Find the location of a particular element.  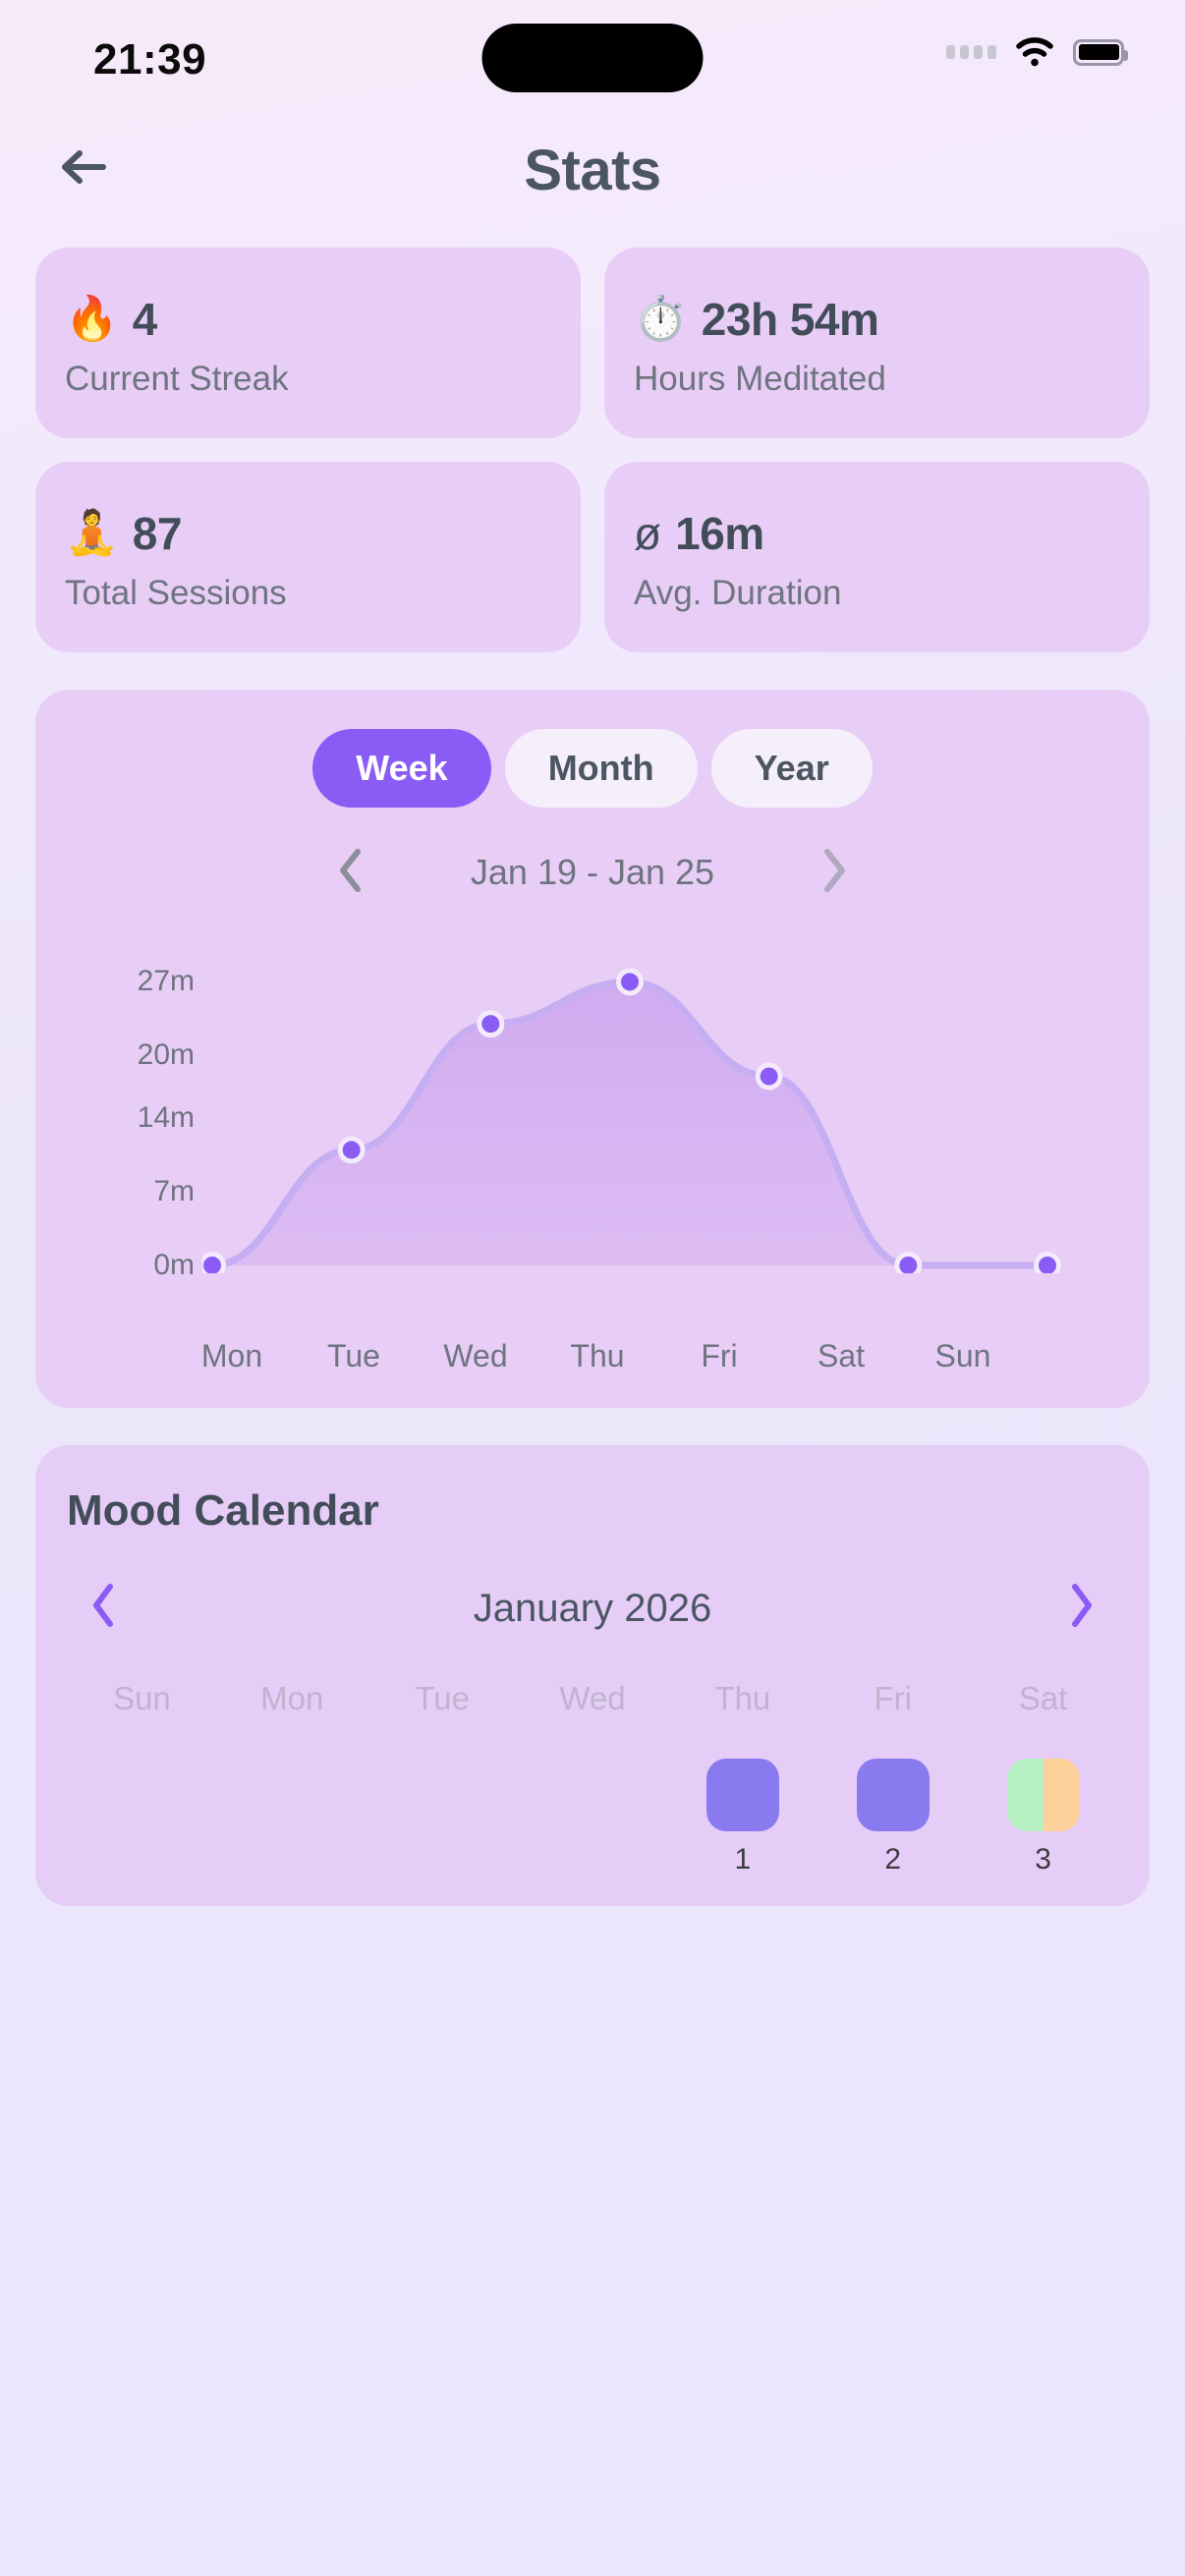

date-range-label: Jan 19 - Jan 25 is located at coordinates (592, 872).